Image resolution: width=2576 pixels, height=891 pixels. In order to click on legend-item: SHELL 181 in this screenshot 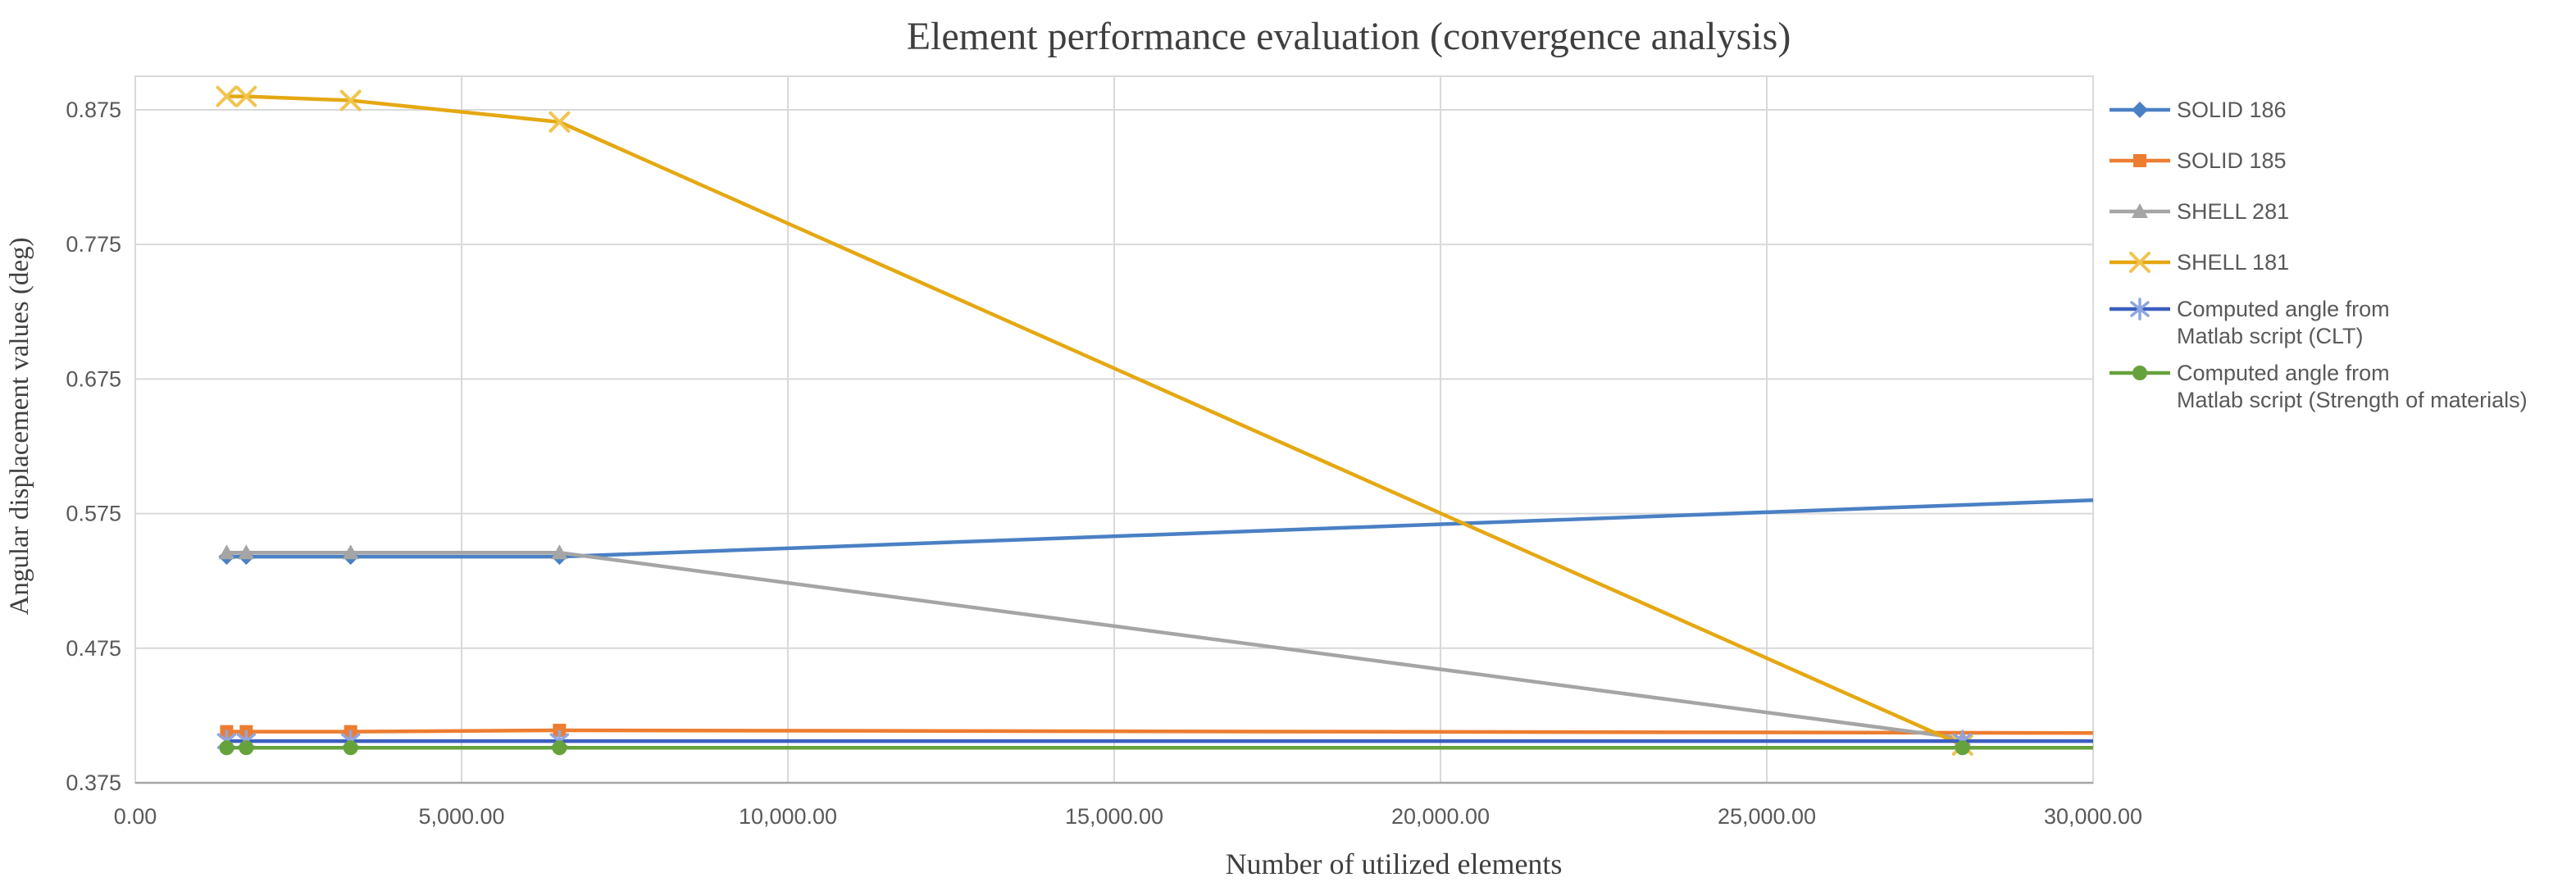, I will do `click(2199, 263)`.